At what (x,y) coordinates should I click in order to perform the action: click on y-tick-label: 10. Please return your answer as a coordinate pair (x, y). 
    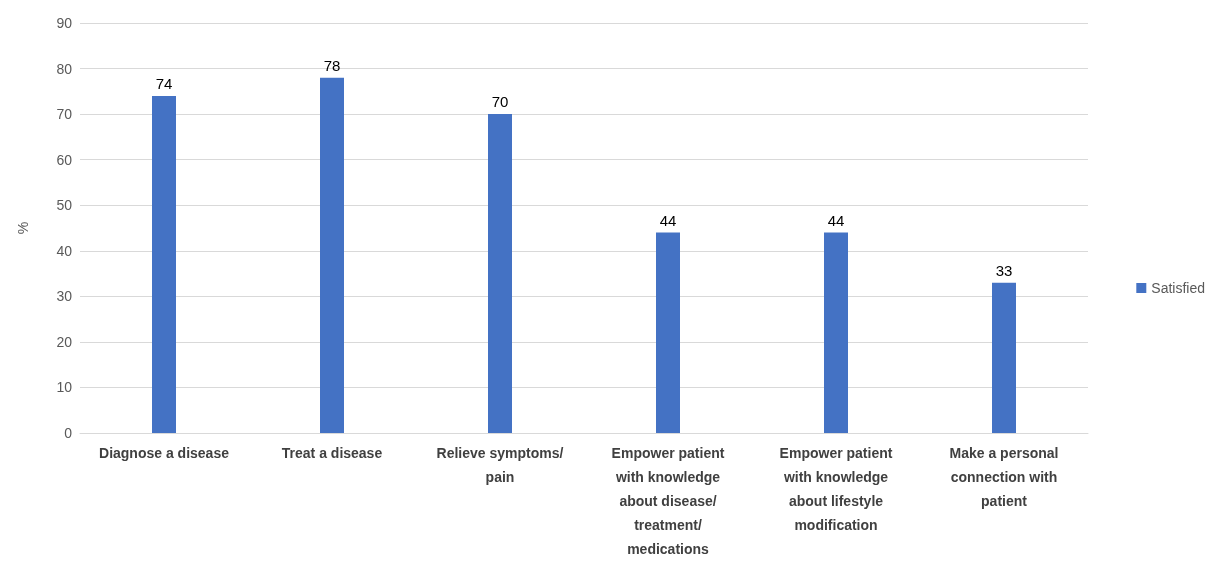
    Looking at the image, I should click on (64, 387).